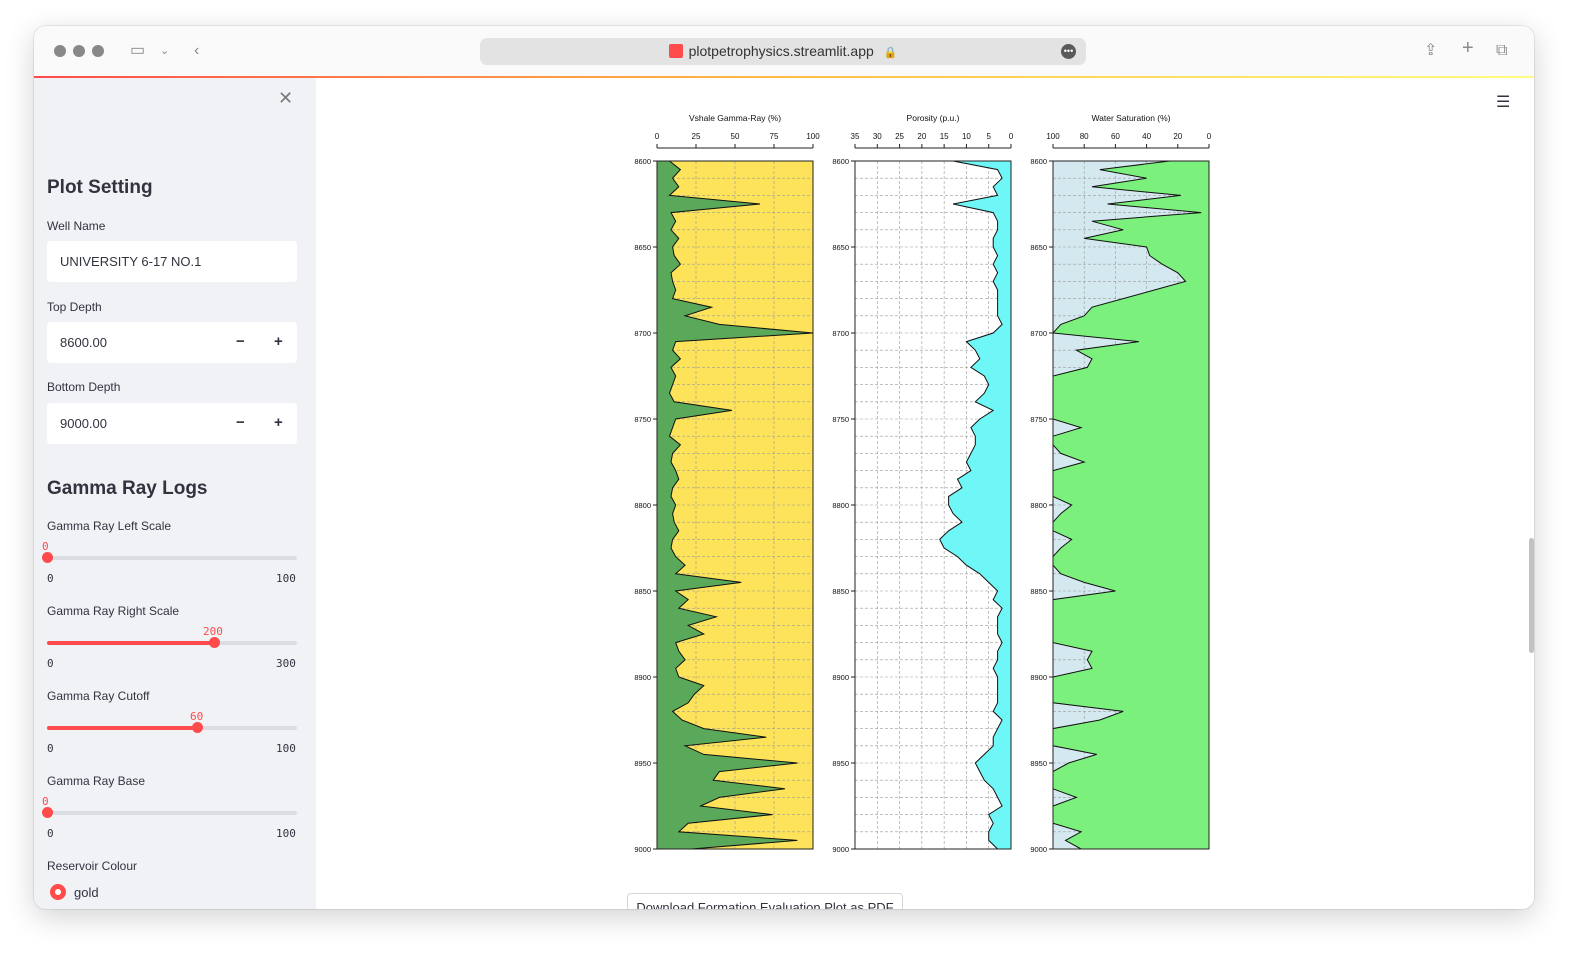 The image size is (1588, 963). What do you see at coordinates (278, 341) in the screenshot?
I see `top-depth-increment-button: +` at bounding box center [278, 341].